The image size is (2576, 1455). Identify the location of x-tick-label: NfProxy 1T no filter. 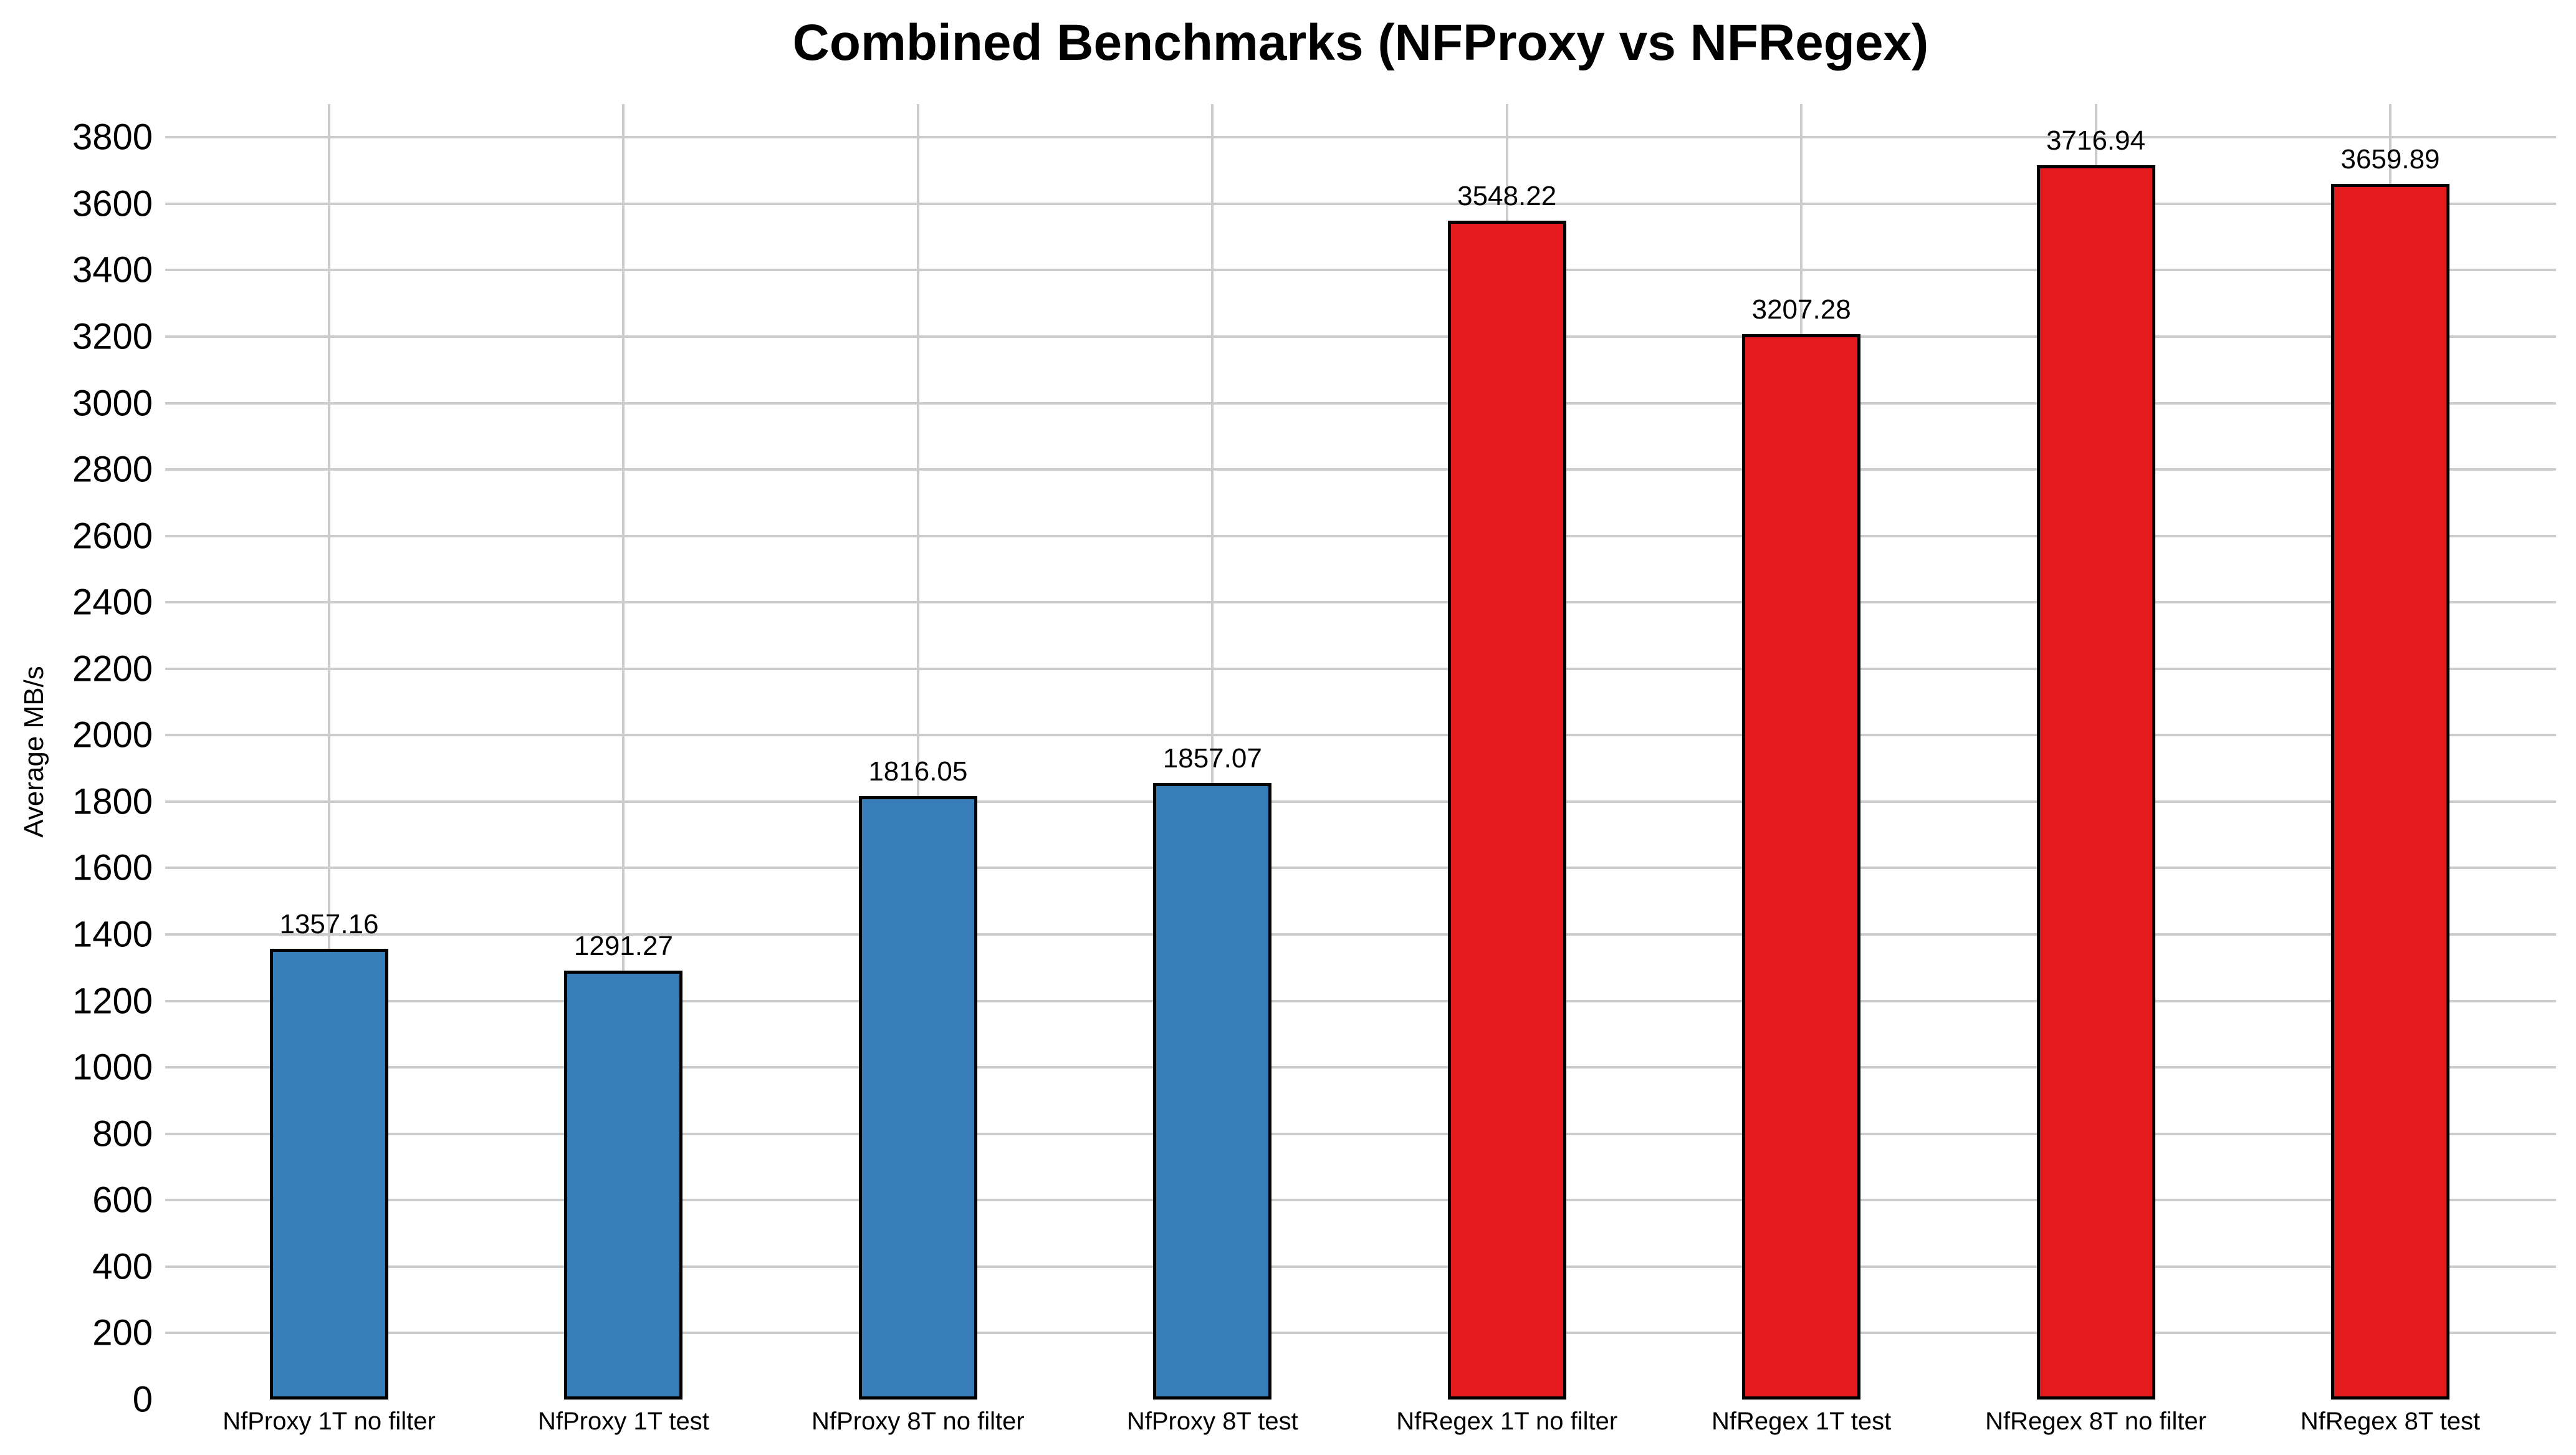
(330, 1421).